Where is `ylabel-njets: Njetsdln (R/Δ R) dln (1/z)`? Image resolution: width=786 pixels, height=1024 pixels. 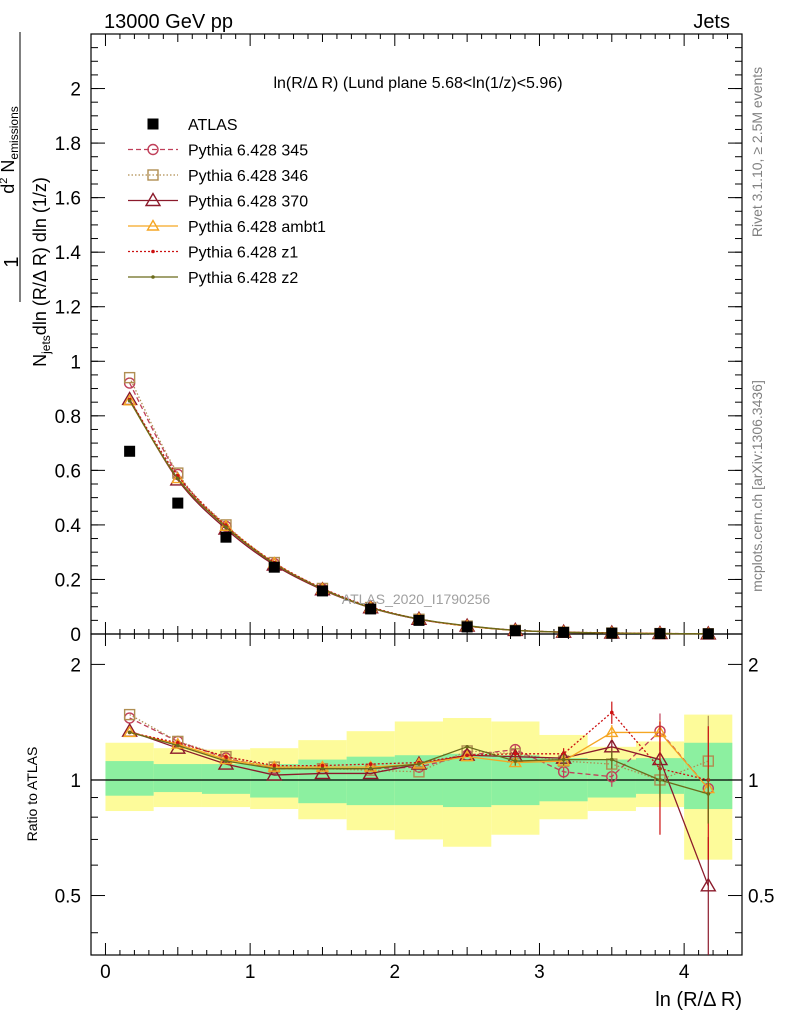 ylabel-njets: Njetsdln (R/Δ R) dln (1/z) is located at coordinates (41, 272).